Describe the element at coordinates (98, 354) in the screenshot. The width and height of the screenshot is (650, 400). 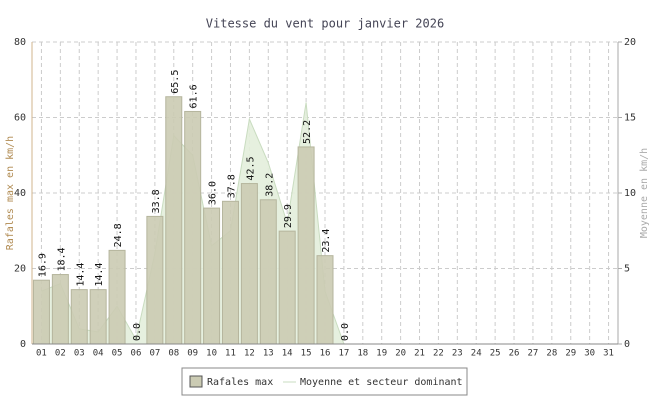
I see `x-tick-label: 04` at that location.